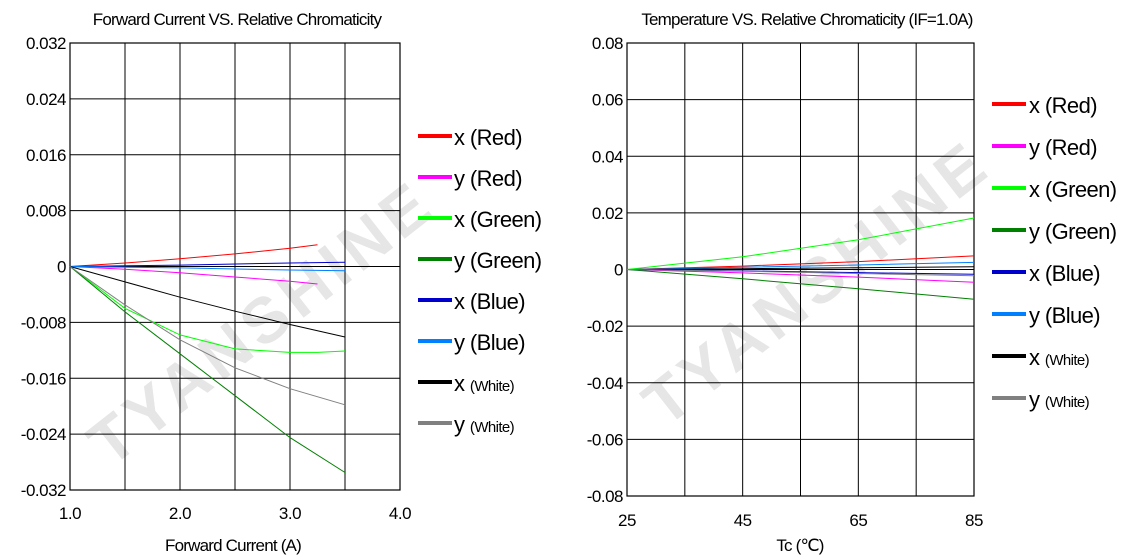 Image resolution: width=1140 pixels, height=558 pixels. I want to click on y-tick-label: -0.016, so click(43, 378).